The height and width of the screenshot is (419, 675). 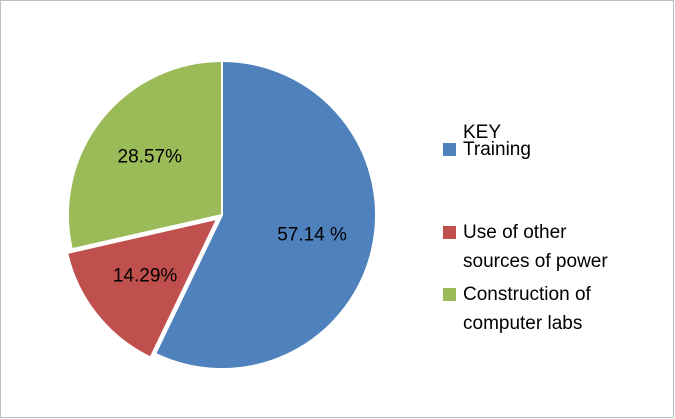 I want to click on legend-label: Use of other sources of power, so click(x=535, y=247).